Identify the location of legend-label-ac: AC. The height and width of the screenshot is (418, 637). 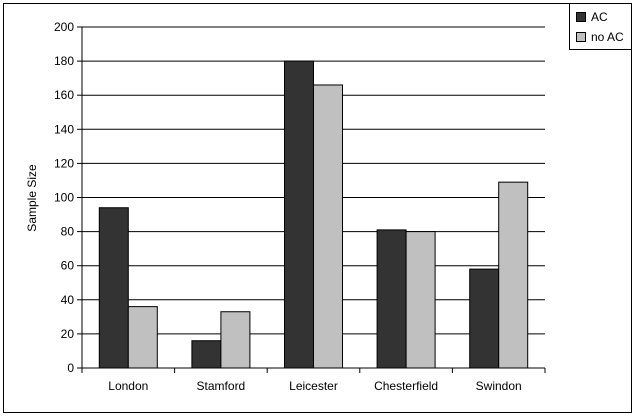
(599, 17).